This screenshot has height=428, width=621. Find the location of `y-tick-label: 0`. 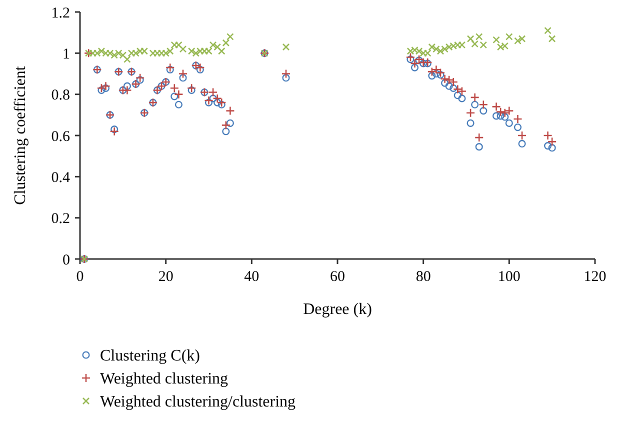

y-tick-label: 0 is located at coordinates (66, 260).